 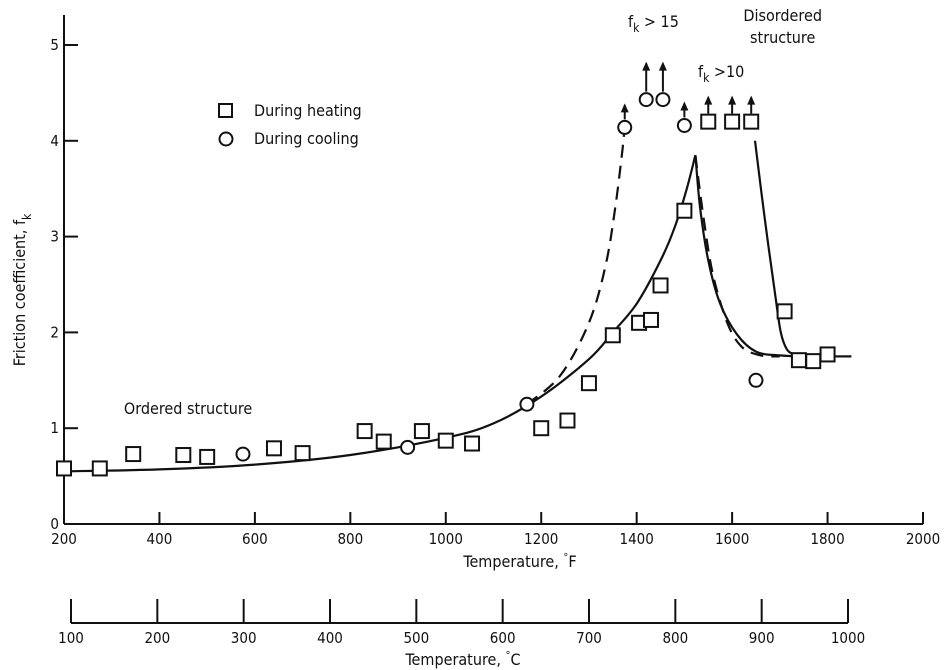 What do you see at coordinates (675, 638) in the screenshot?
I see `x2-tick-label: 800` at bounding box center [675, 638].